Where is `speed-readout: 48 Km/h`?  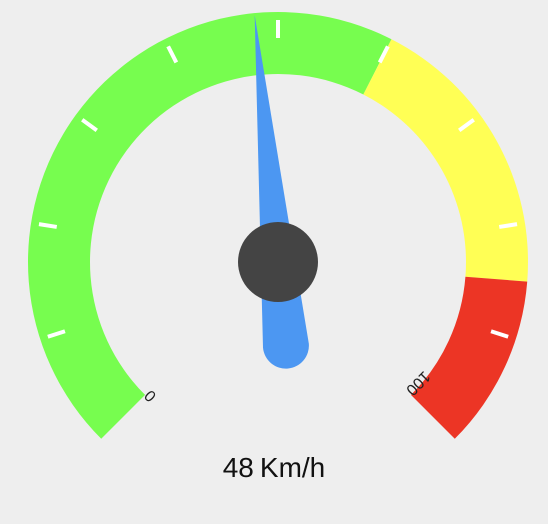
speed-readout: 48 Km/h is located at coordinates (274, 468).